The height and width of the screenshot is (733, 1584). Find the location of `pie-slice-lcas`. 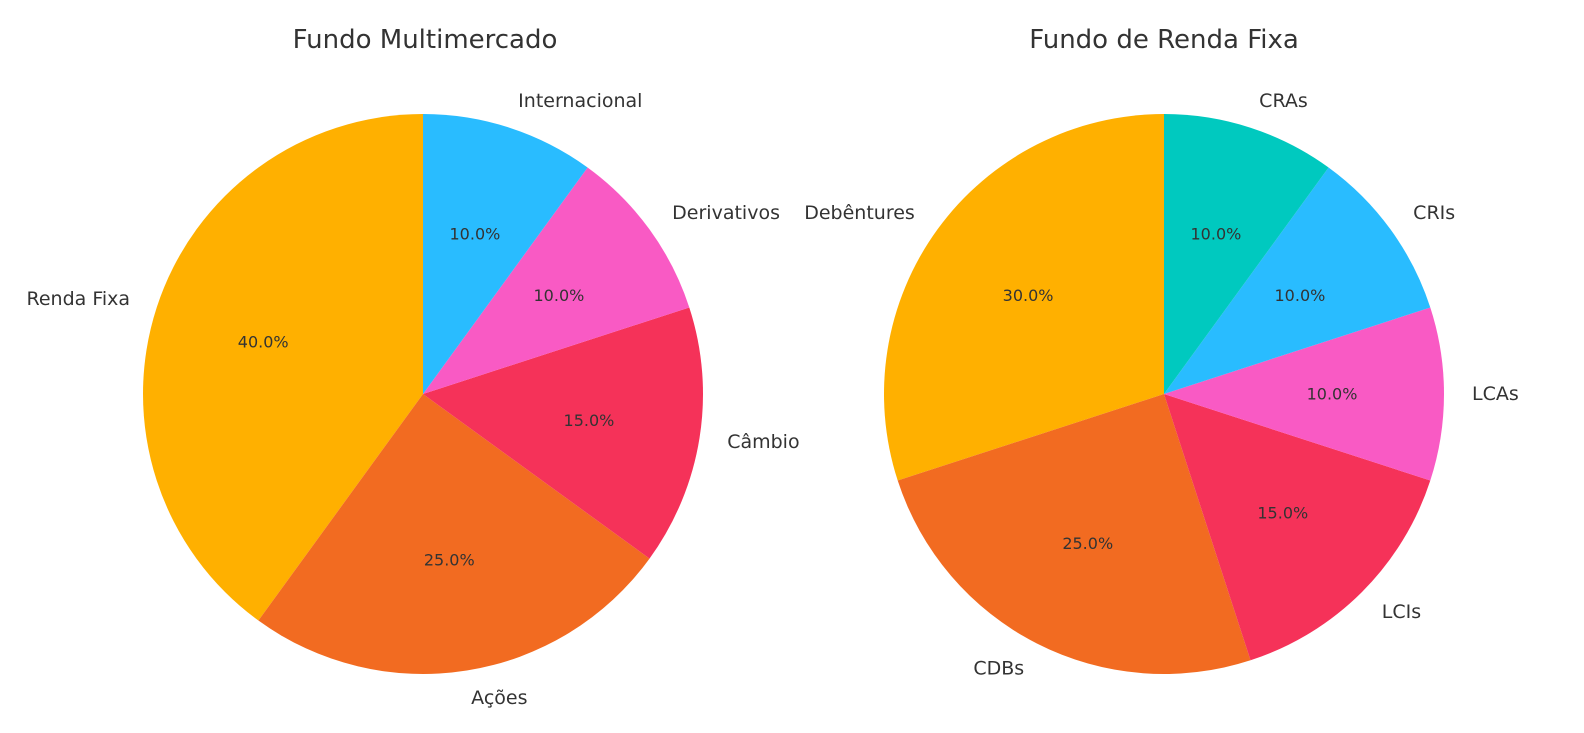

pie-slice-lcas is located at coordinates (1304, 394).